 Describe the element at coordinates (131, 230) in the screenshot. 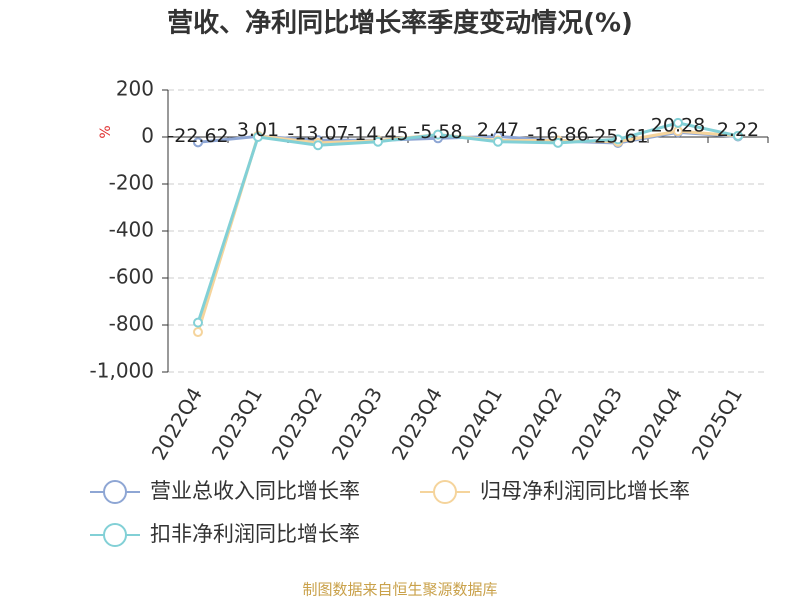

I see `y-tick-label: -400` at that location.